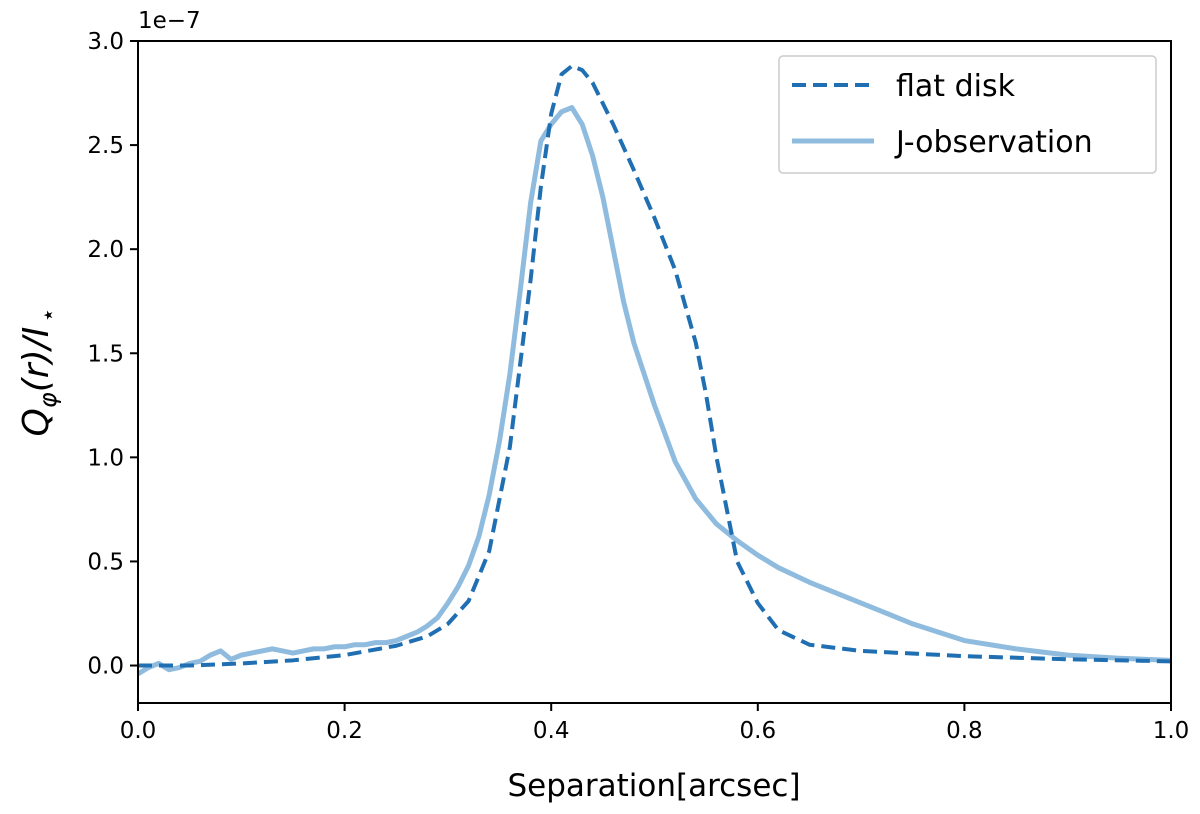  I want to click on legend: flat disk J-observation, so click(967, 114).